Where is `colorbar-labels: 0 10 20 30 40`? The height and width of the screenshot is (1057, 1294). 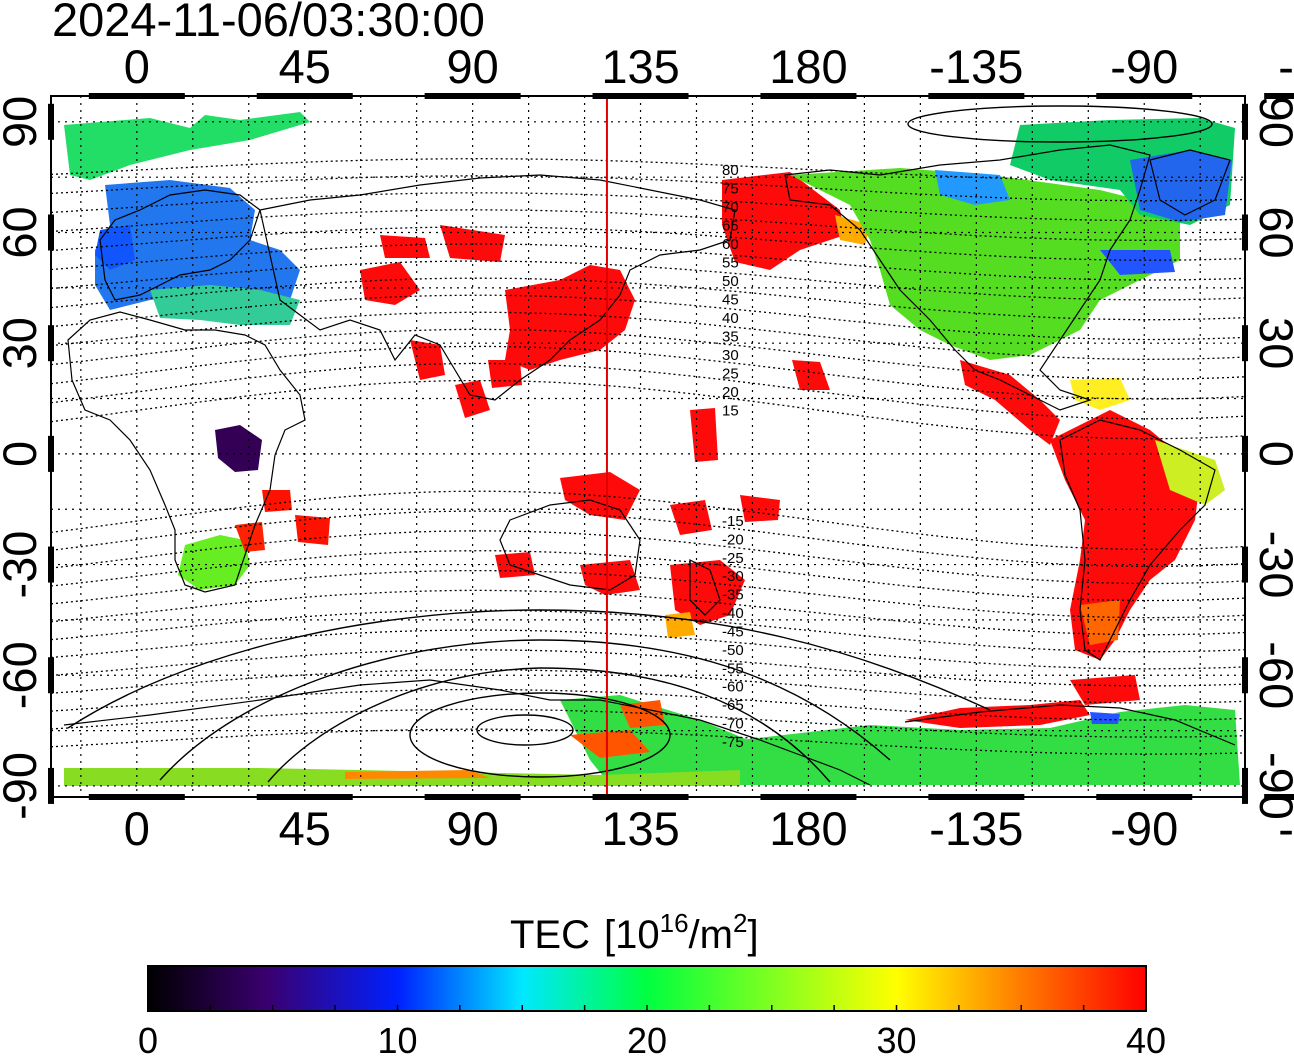
colorbar-labels: 0 10 20 30 40 is located at coordinates (652, 1038).